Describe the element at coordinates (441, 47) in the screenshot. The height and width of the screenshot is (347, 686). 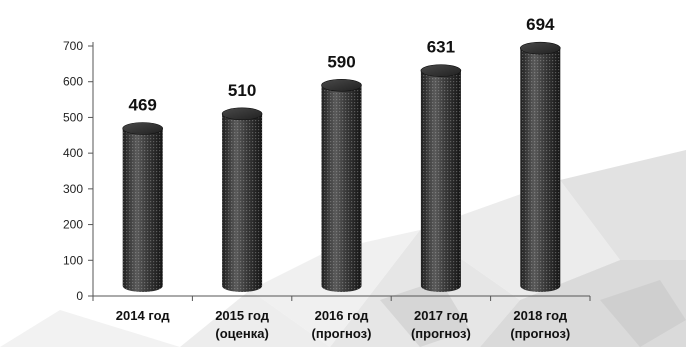
I see `data-label: 631` at that location.